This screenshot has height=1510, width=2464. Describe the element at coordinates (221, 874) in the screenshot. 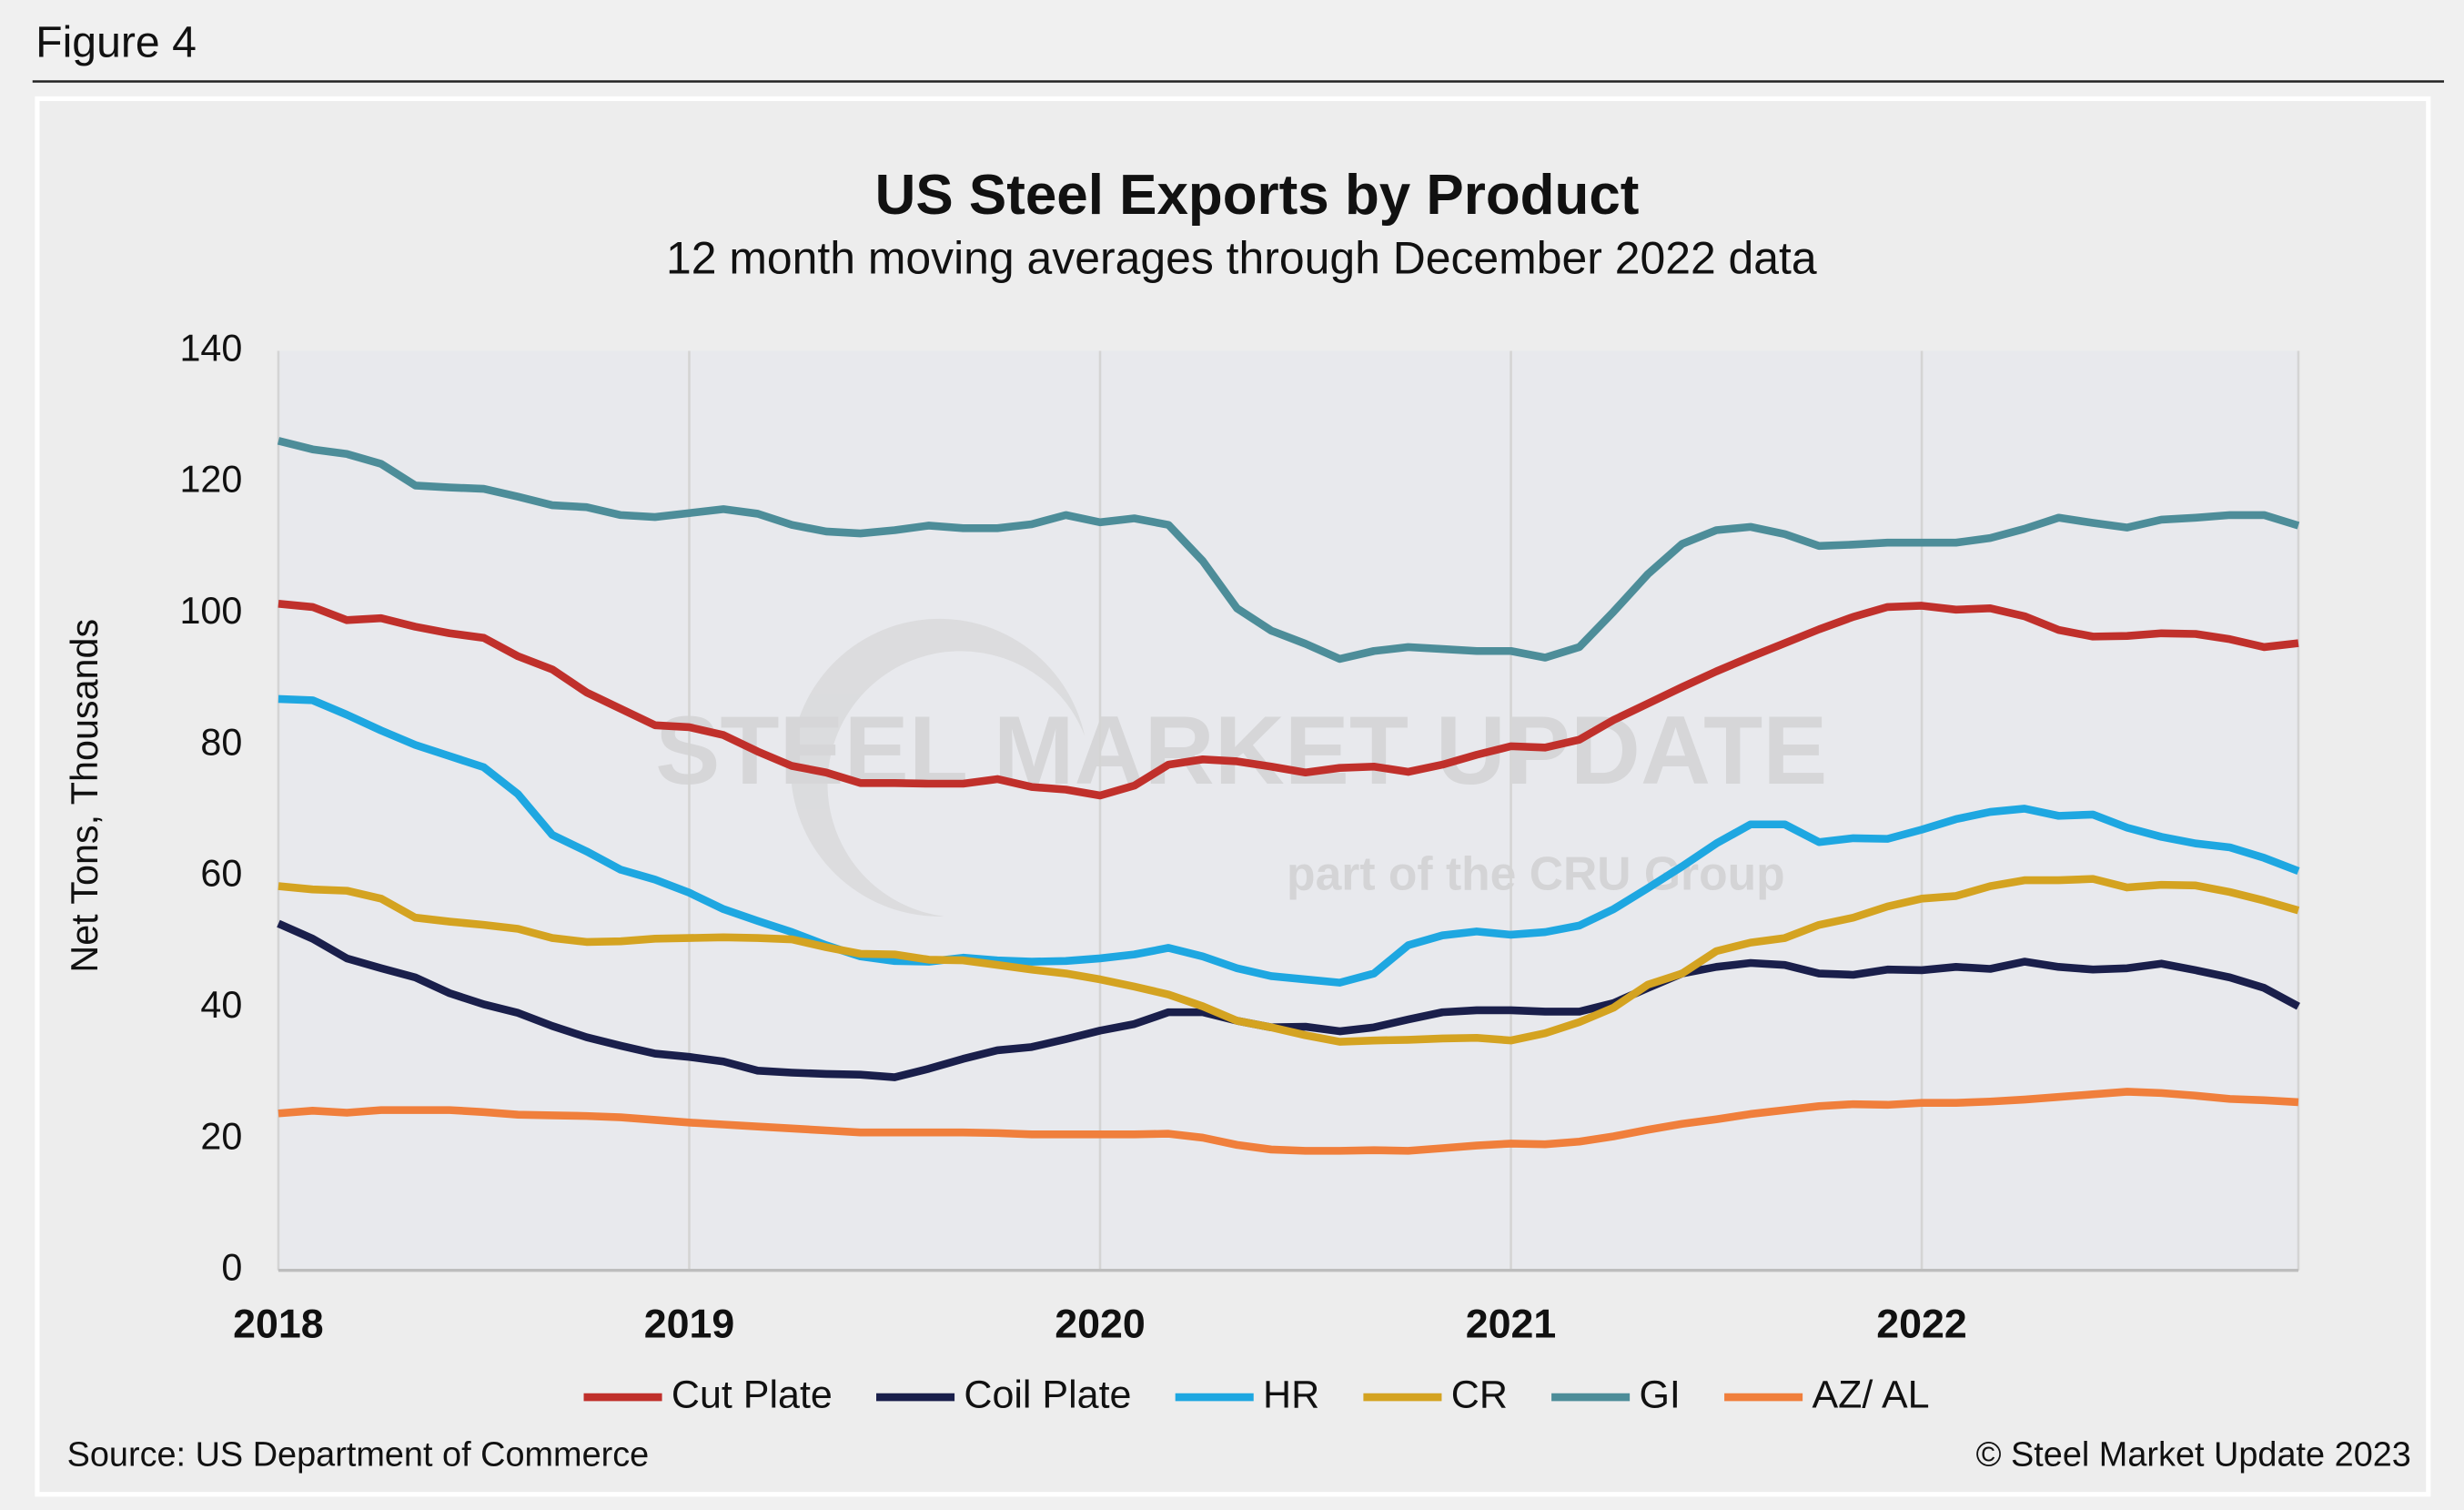

I see `y-tick-label: 60` at that location.